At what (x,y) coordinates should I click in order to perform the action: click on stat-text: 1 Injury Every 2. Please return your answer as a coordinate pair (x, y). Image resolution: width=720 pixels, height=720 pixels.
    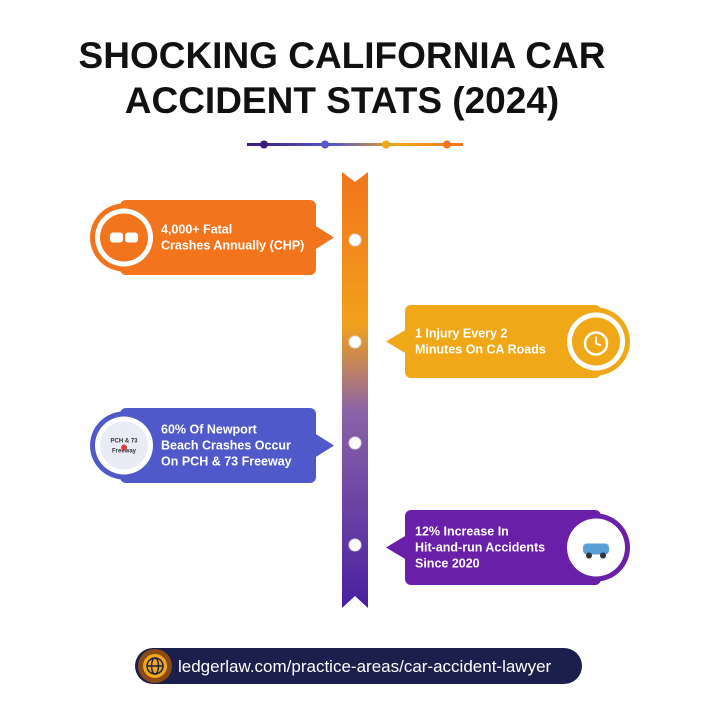
    Looking at the image, I should click on (461, 334).